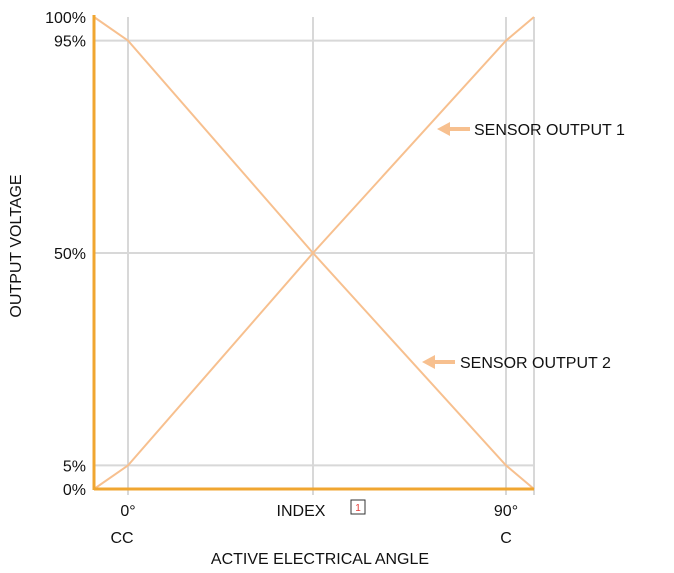 This screenshot has height=573, width=674. Describe the element at coordinates (301, 511) in the screenshot. I see `x-tick-label: INDEX` at that location.